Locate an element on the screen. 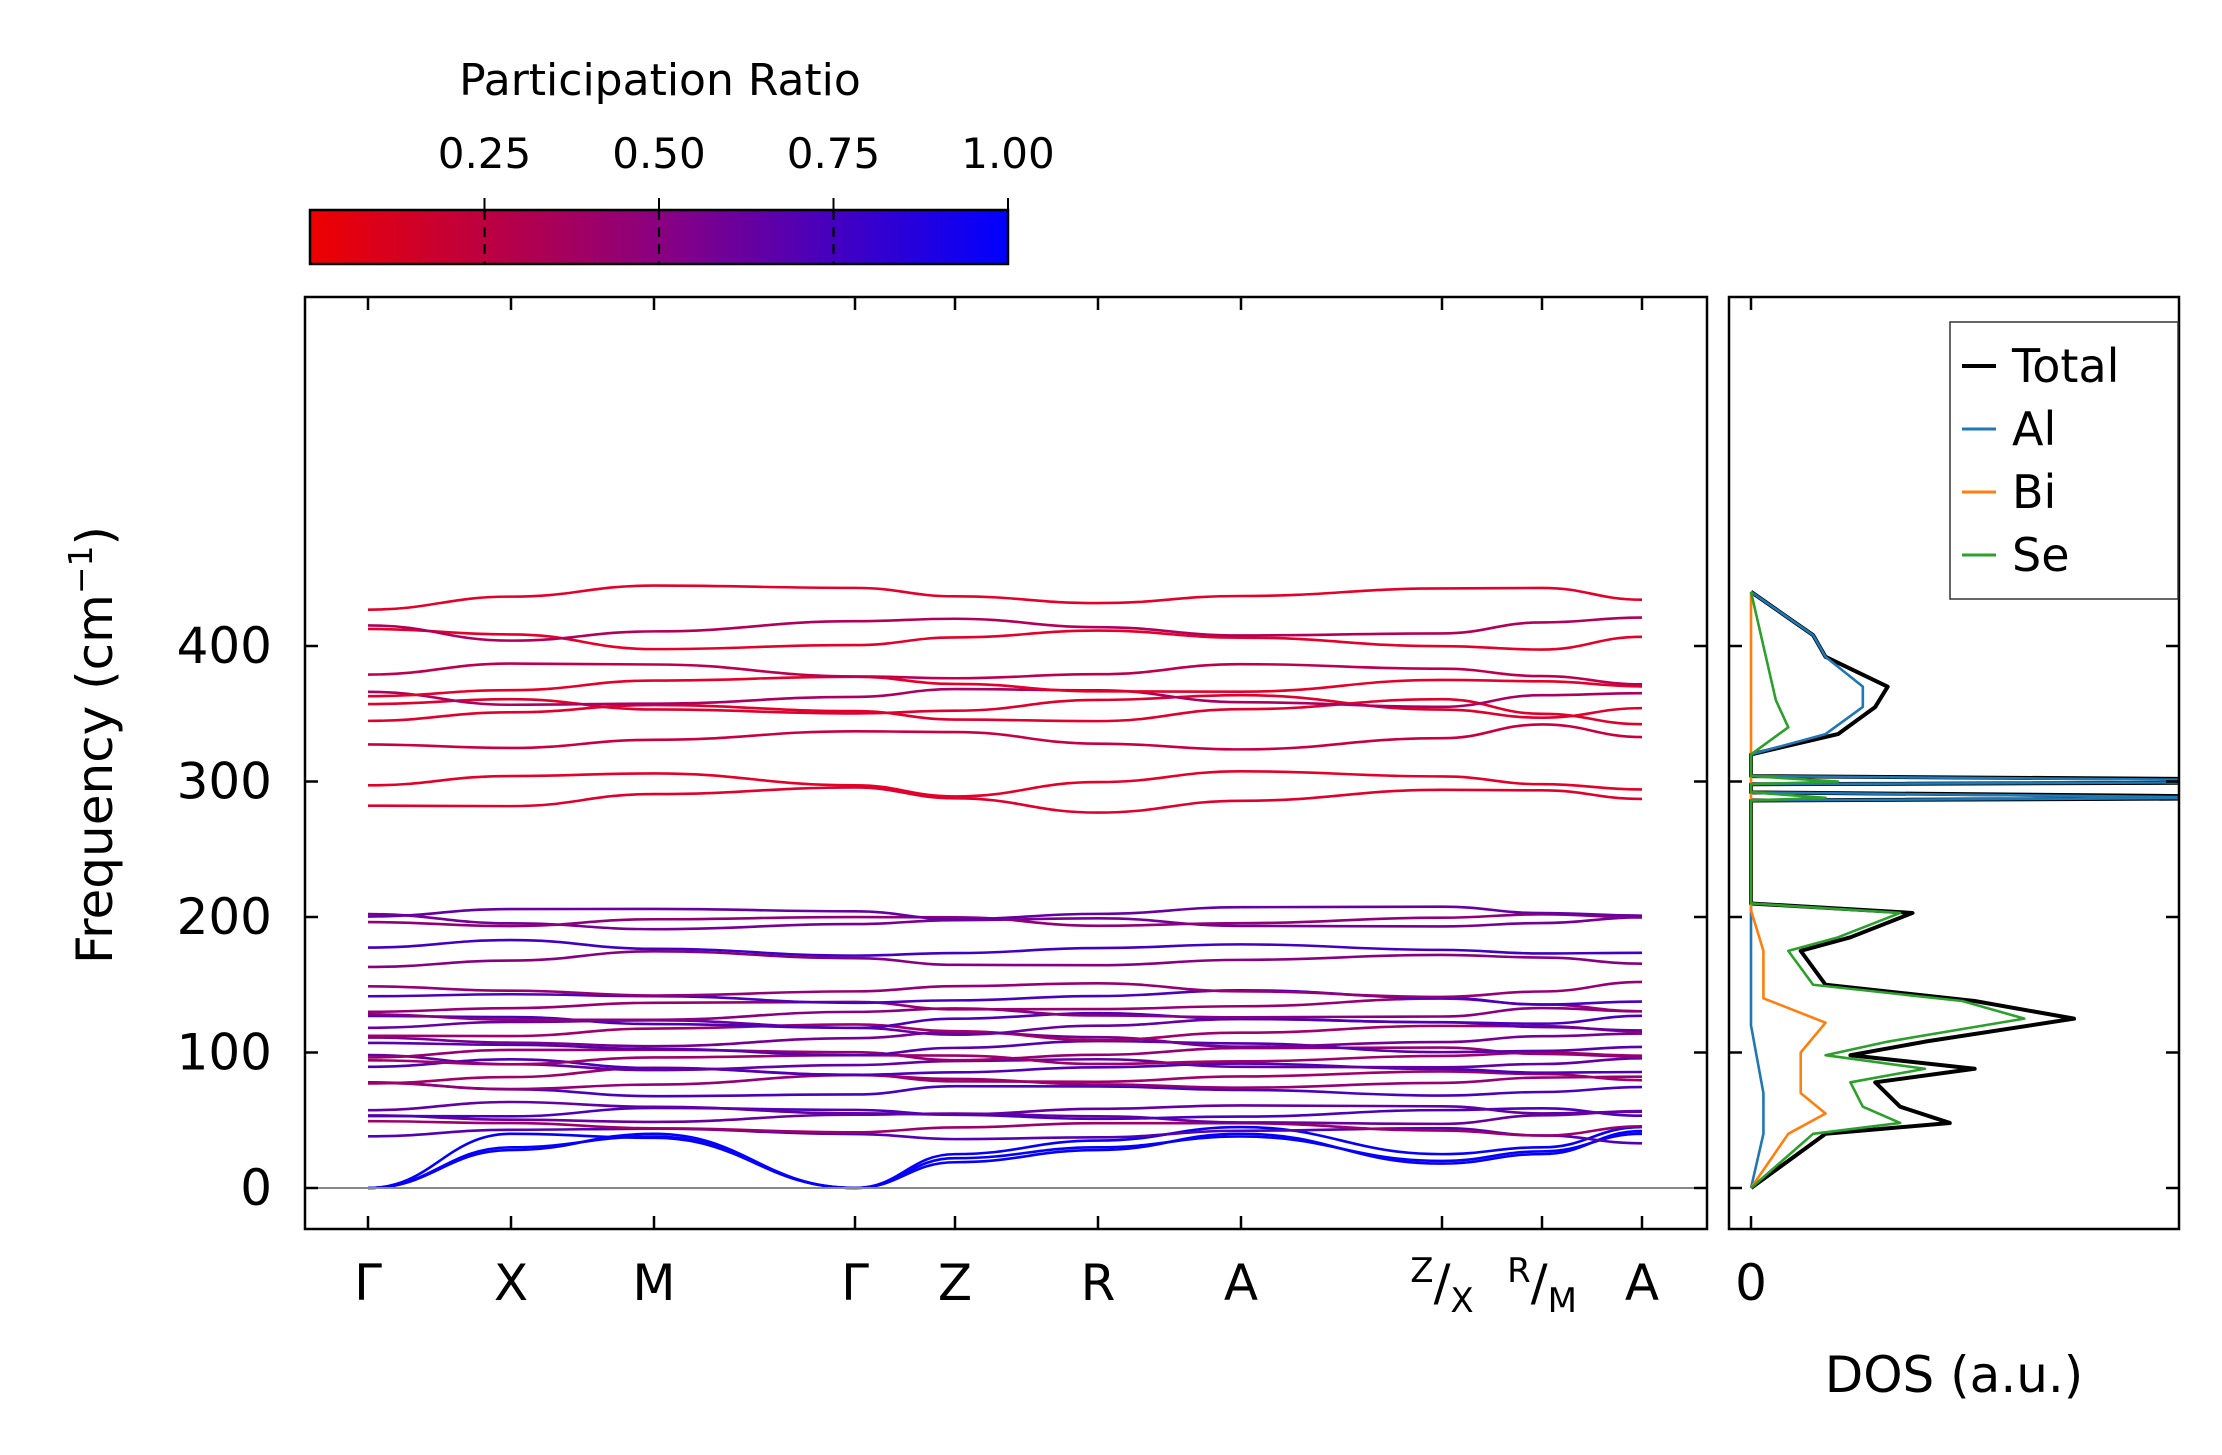 This screenshot has height=1455, width=2222. y-axis-label: Frequency (cm−1) is located at coordinates (92, 745).